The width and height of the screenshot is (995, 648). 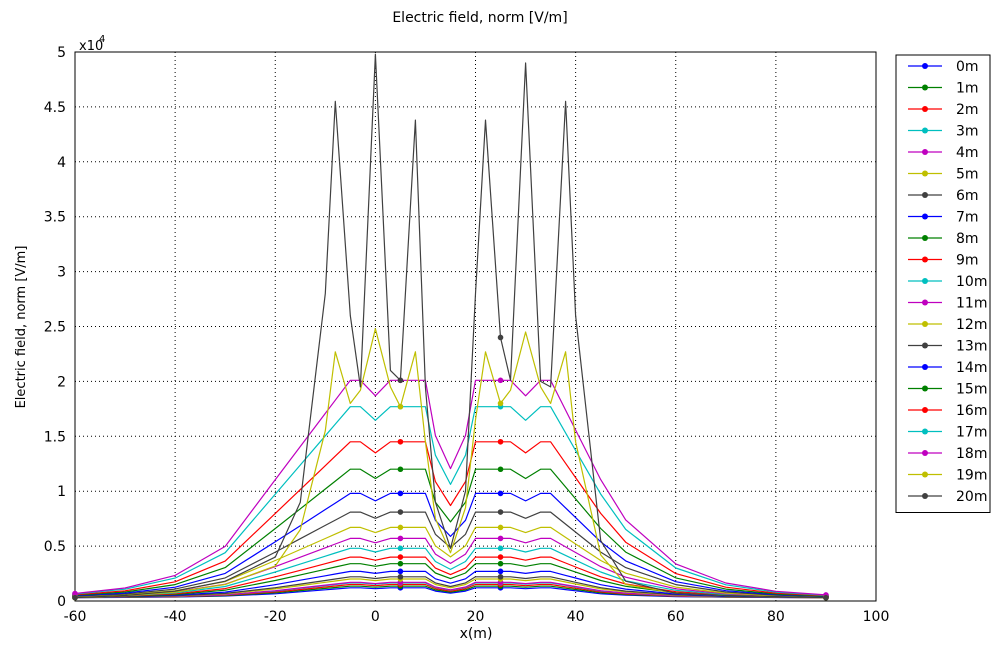 I want to click on y-tick-label: 1.5, so click(x=55, y=437).